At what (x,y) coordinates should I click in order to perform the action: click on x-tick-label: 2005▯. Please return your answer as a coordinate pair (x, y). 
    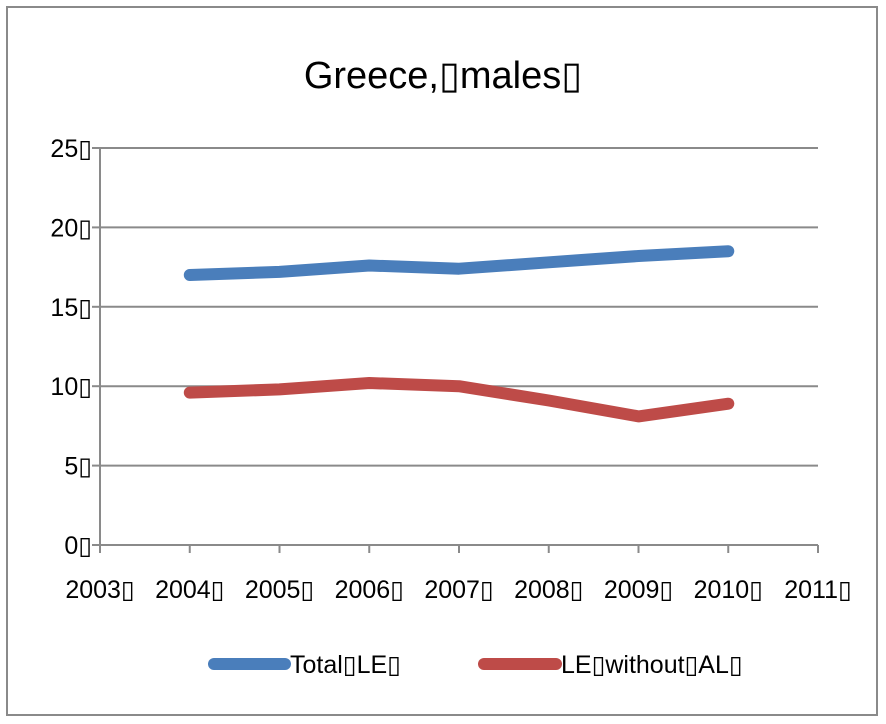
    Looking at the image, I should click on (279, 590).